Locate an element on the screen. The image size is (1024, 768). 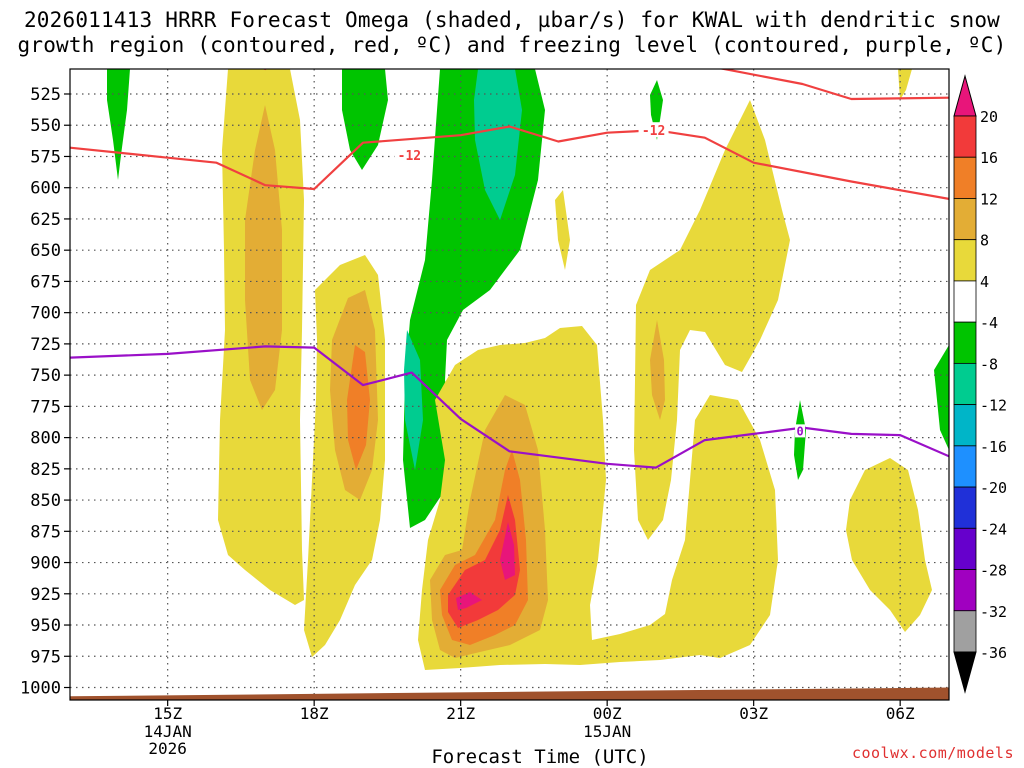
ground-layer is located at coordinates (509, 693).